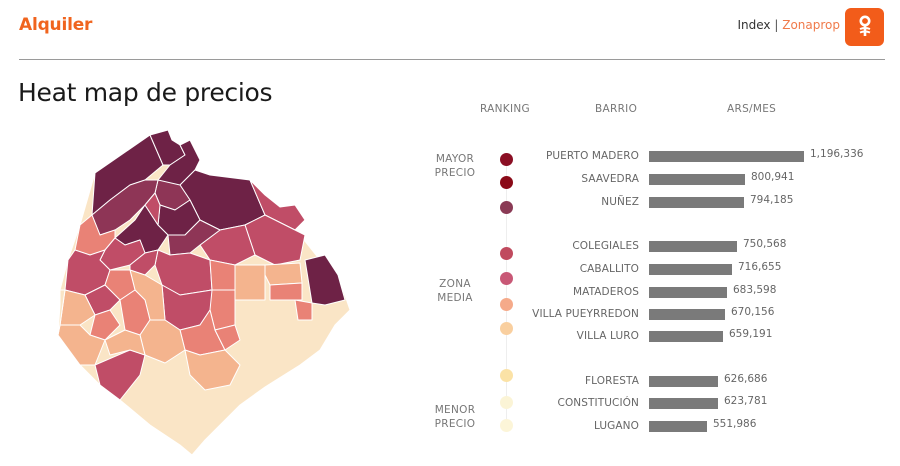  I want to click on bar-value: 750,568, so click(765, 244).